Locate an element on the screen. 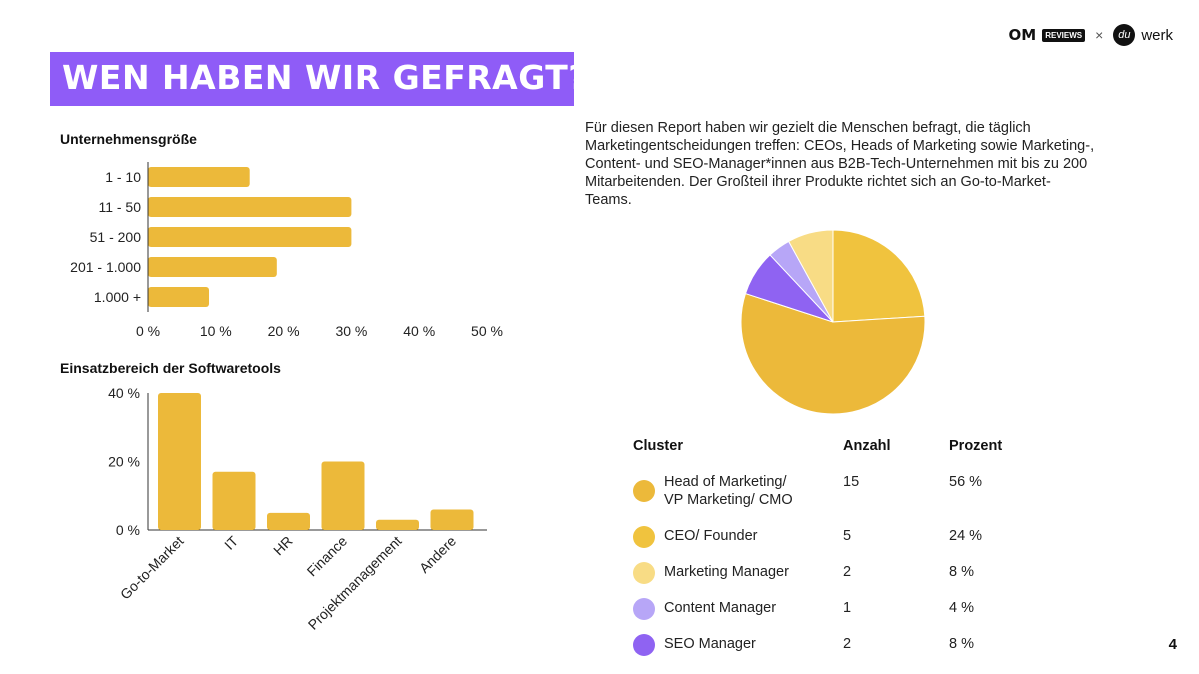 Image resolution: width=1199 pixels, height=674 pixels. x-tick-label: 40 % is located at coordinates (419, 331).